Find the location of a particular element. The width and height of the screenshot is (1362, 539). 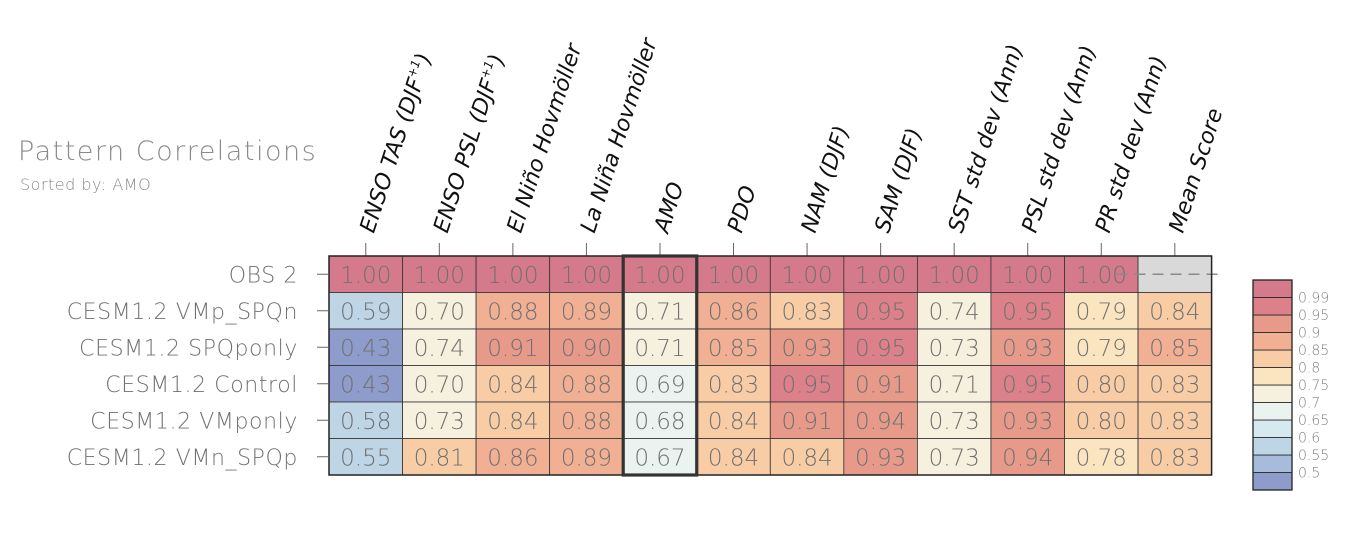

column-header: La Niña Hovmöller is located at coordinates (619, 135).